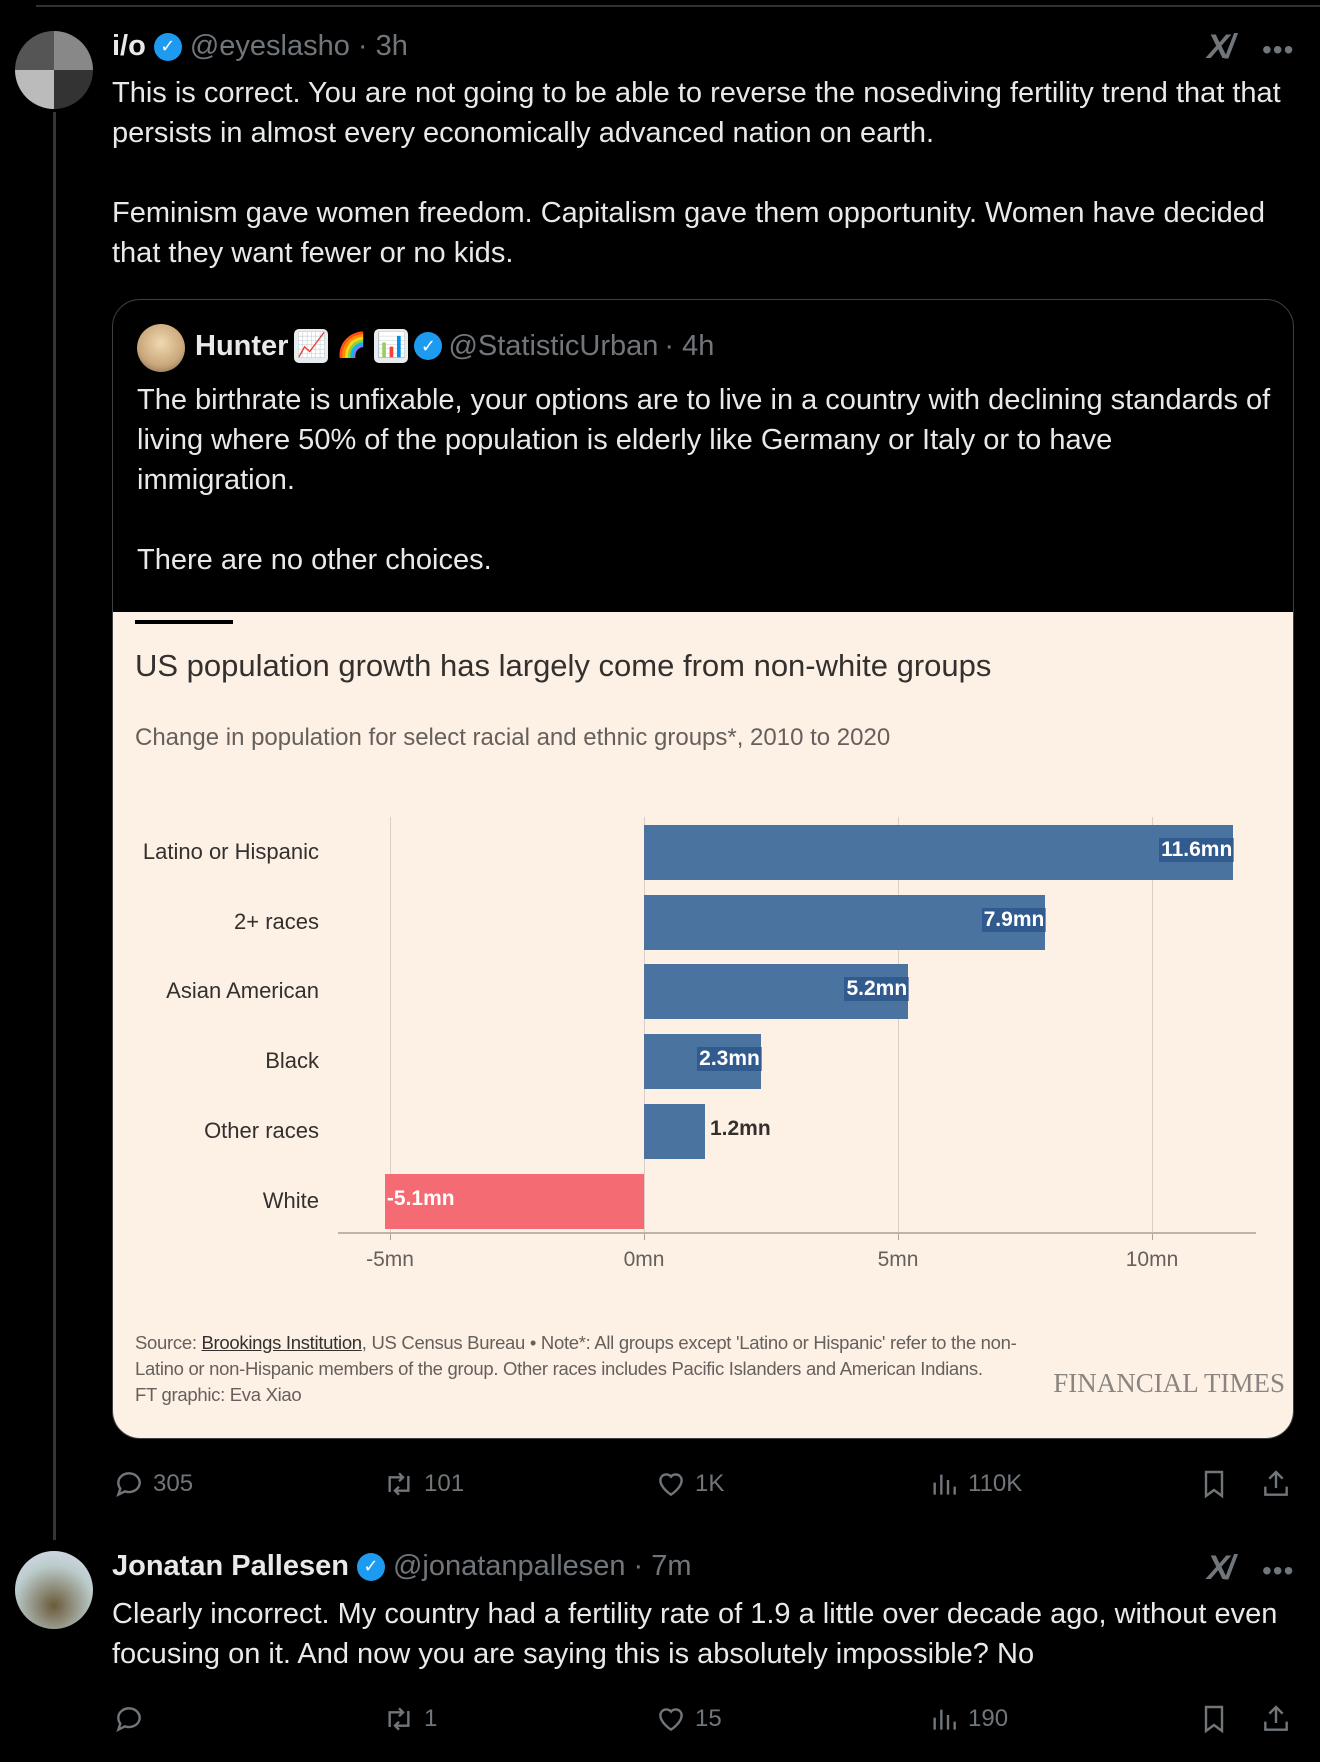 The height and width of the screenshot is (1762, 1320). Describe the element at coordinates (390, 1259) in the screenshot. I see `x-tick-label: -5mn` at that location.